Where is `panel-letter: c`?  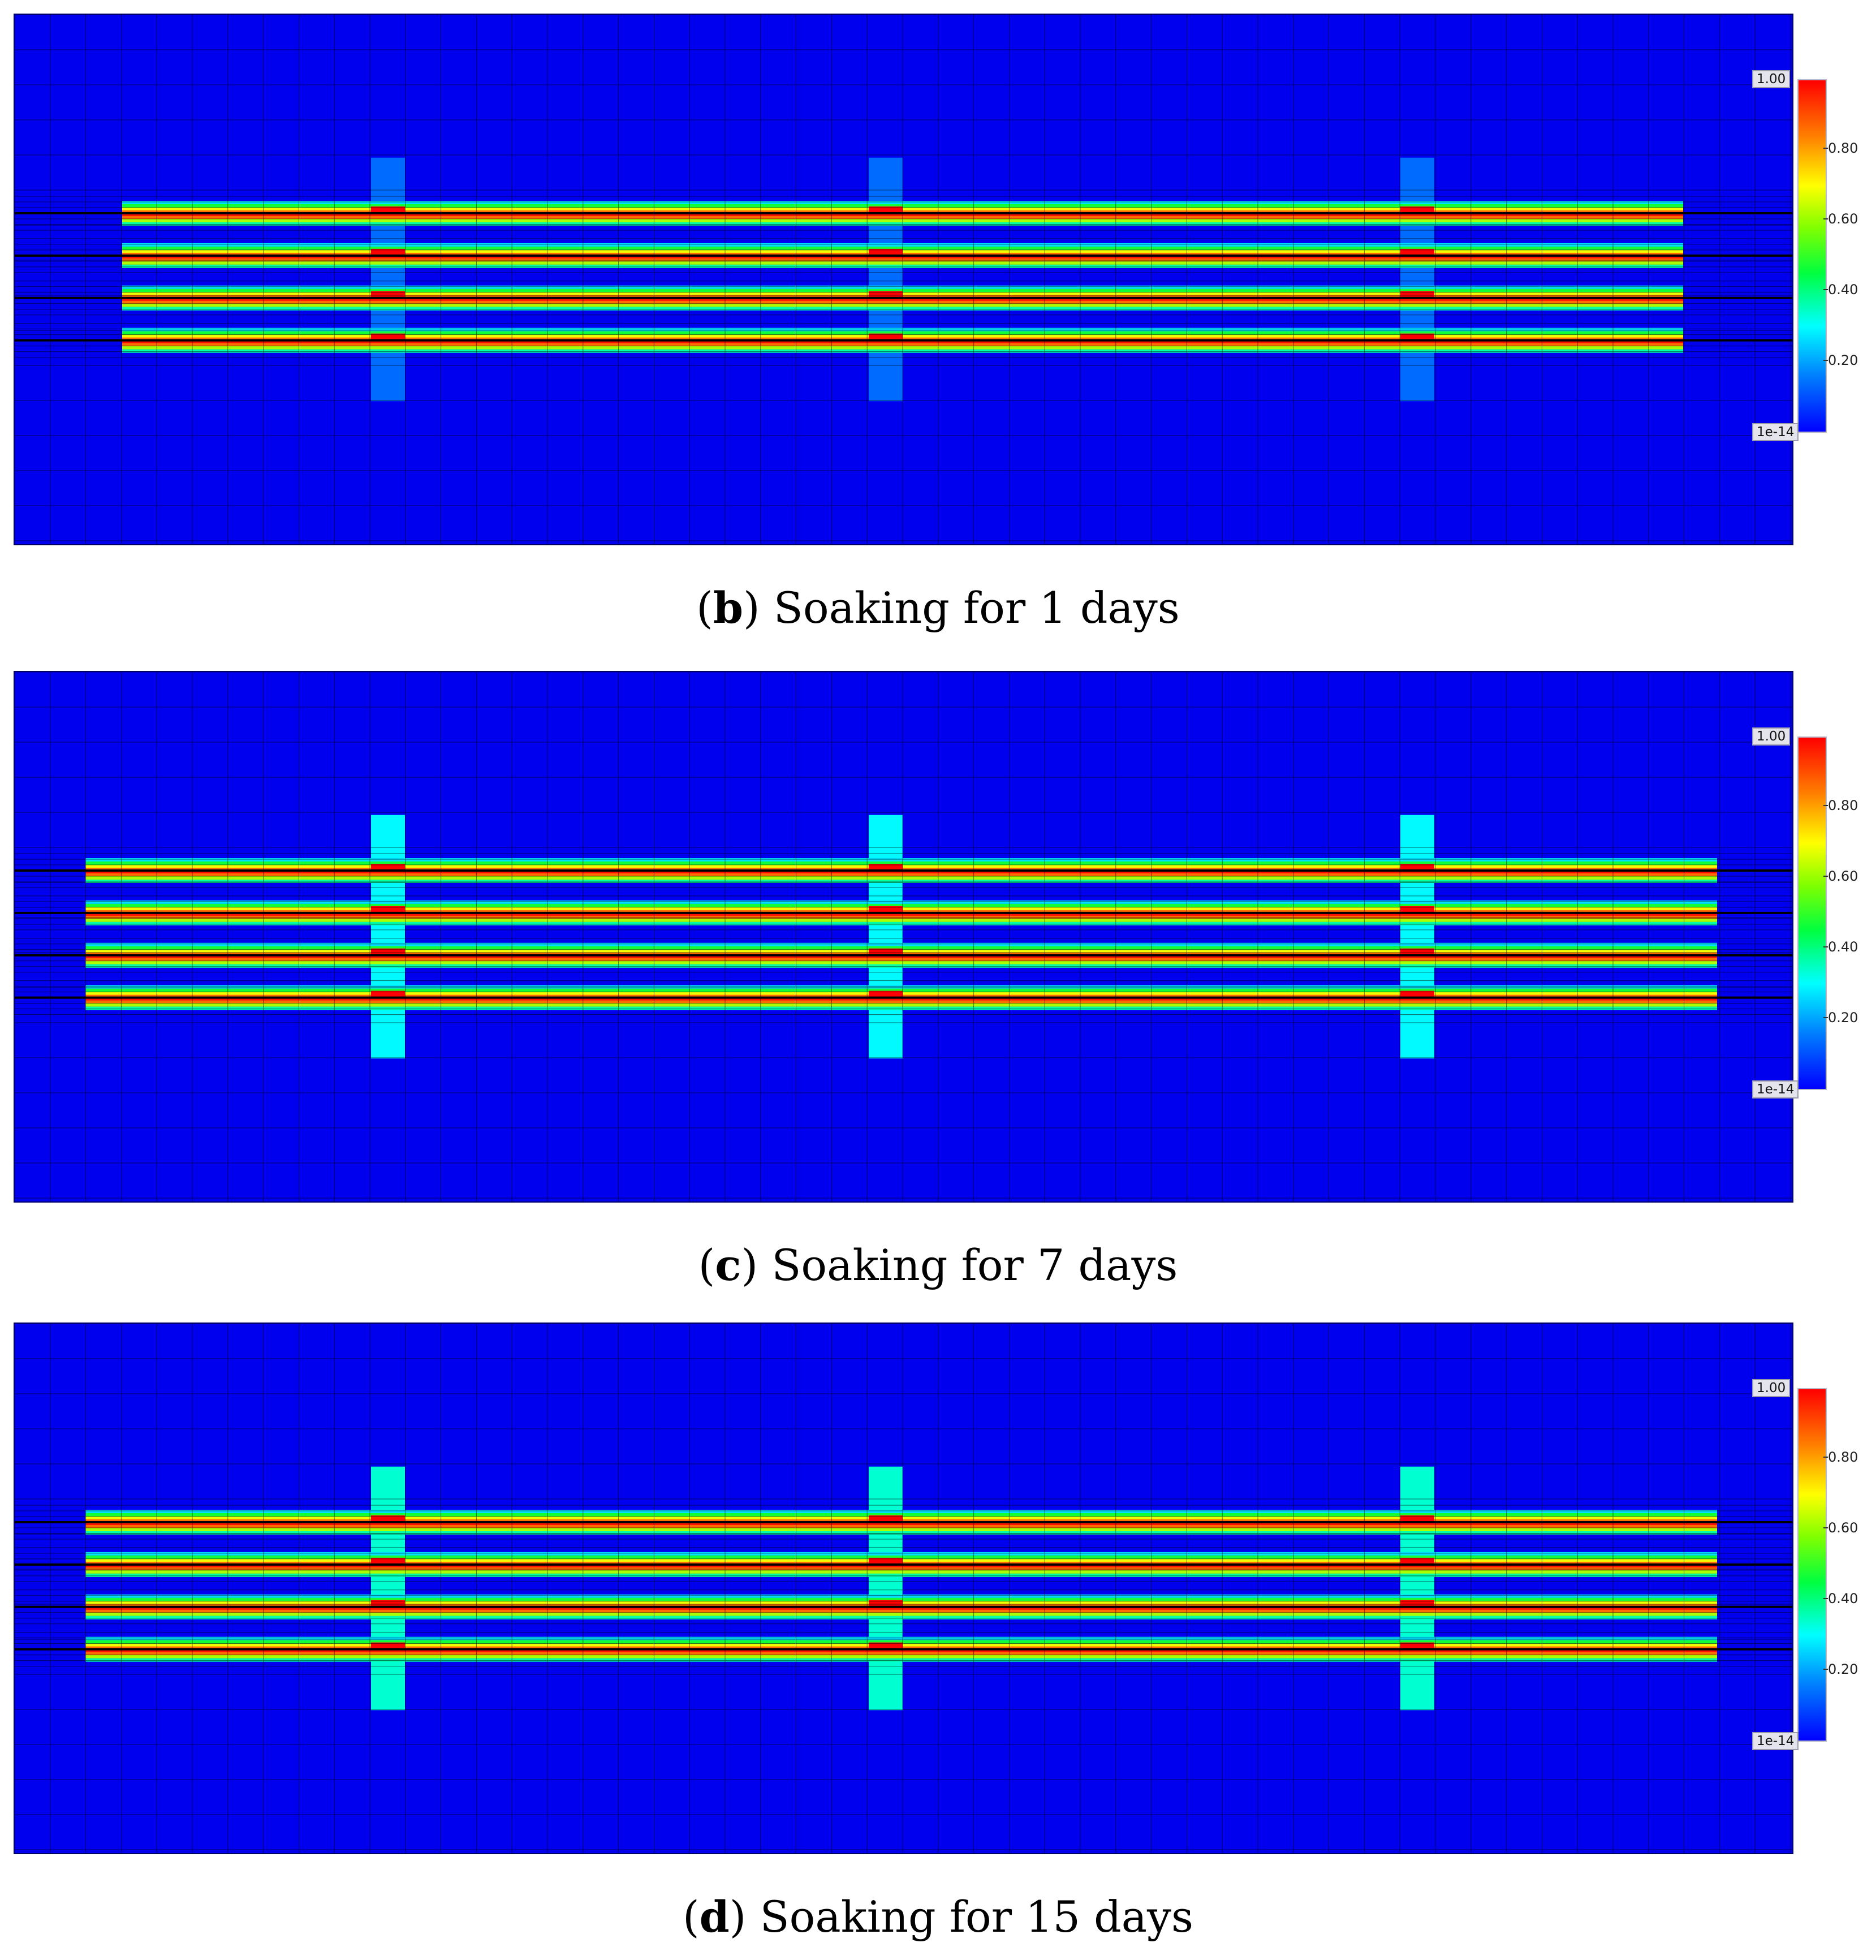 panel-letter: c is located at coordinates (728, 1265).